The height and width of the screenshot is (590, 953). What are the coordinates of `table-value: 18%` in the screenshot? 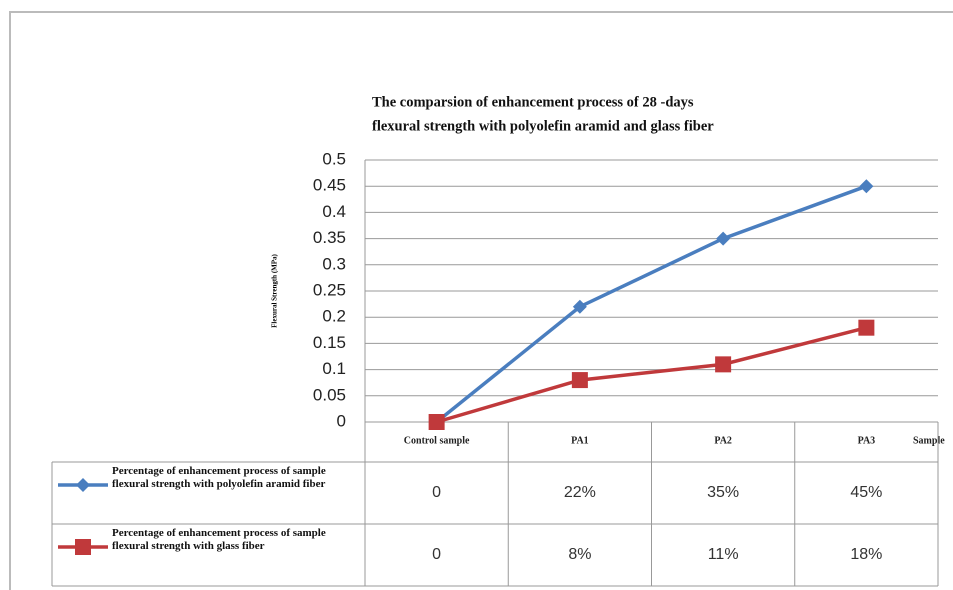 It's located at (866, 554).